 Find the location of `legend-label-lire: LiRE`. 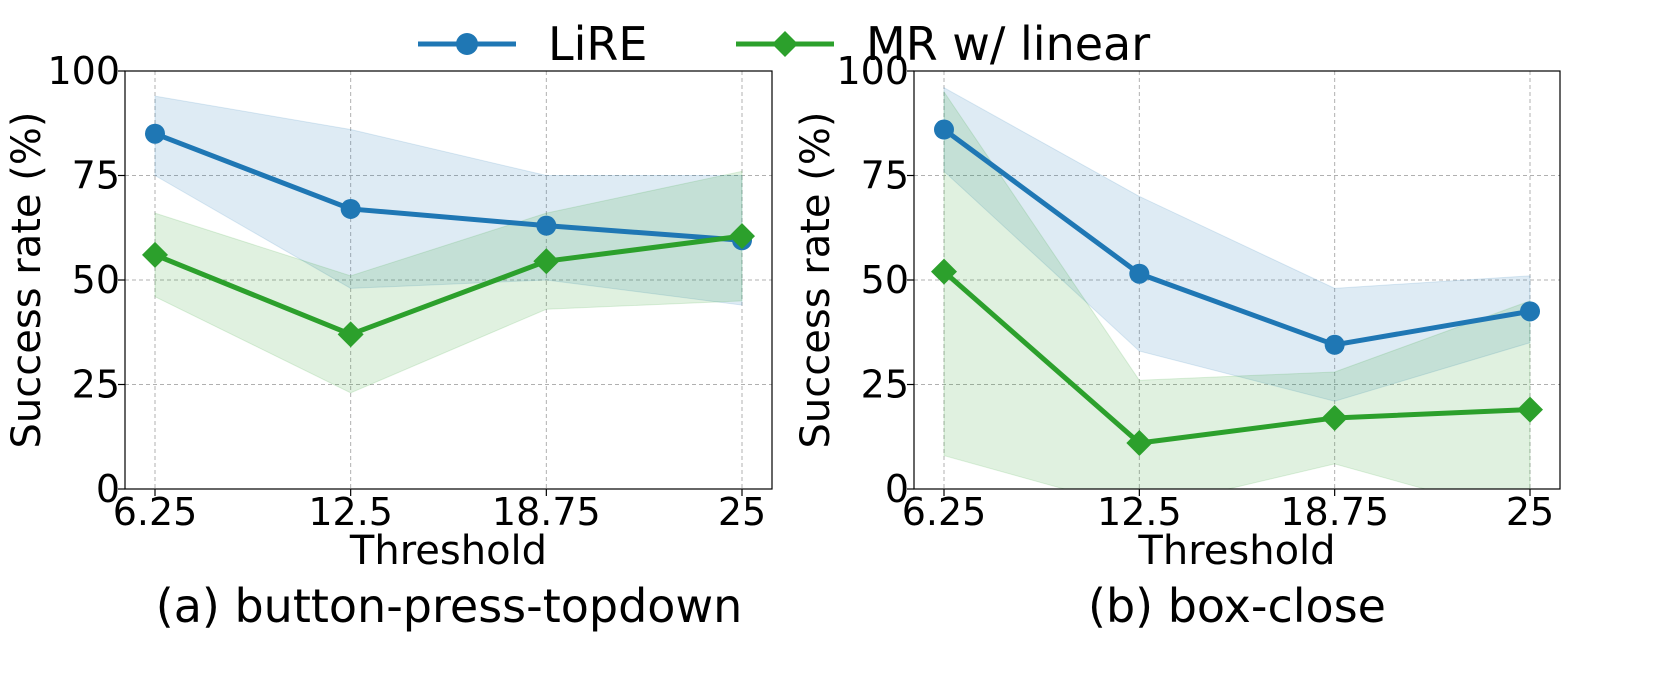

legend-label-lire: LiRE is located at coordinates (597, 44).